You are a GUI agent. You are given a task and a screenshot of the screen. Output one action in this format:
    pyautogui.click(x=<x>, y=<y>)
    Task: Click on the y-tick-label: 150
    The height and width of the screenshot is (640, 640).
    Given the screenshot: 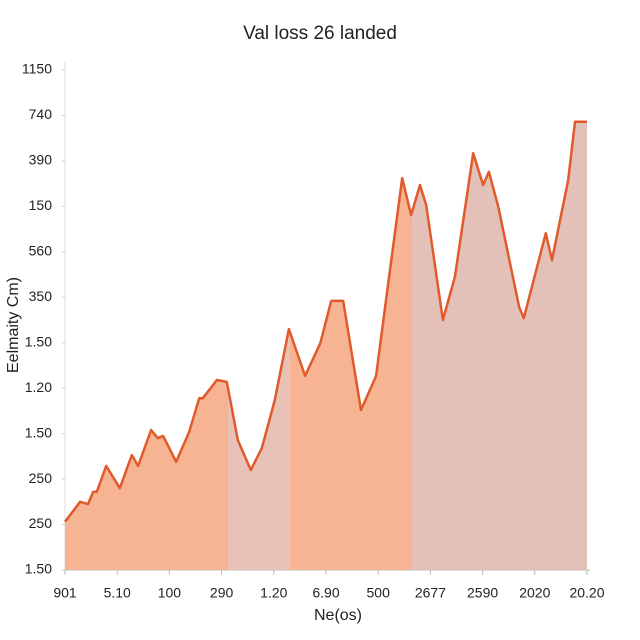 What is the action you would take?
    pyautogui.click(x=41, y=205)
    